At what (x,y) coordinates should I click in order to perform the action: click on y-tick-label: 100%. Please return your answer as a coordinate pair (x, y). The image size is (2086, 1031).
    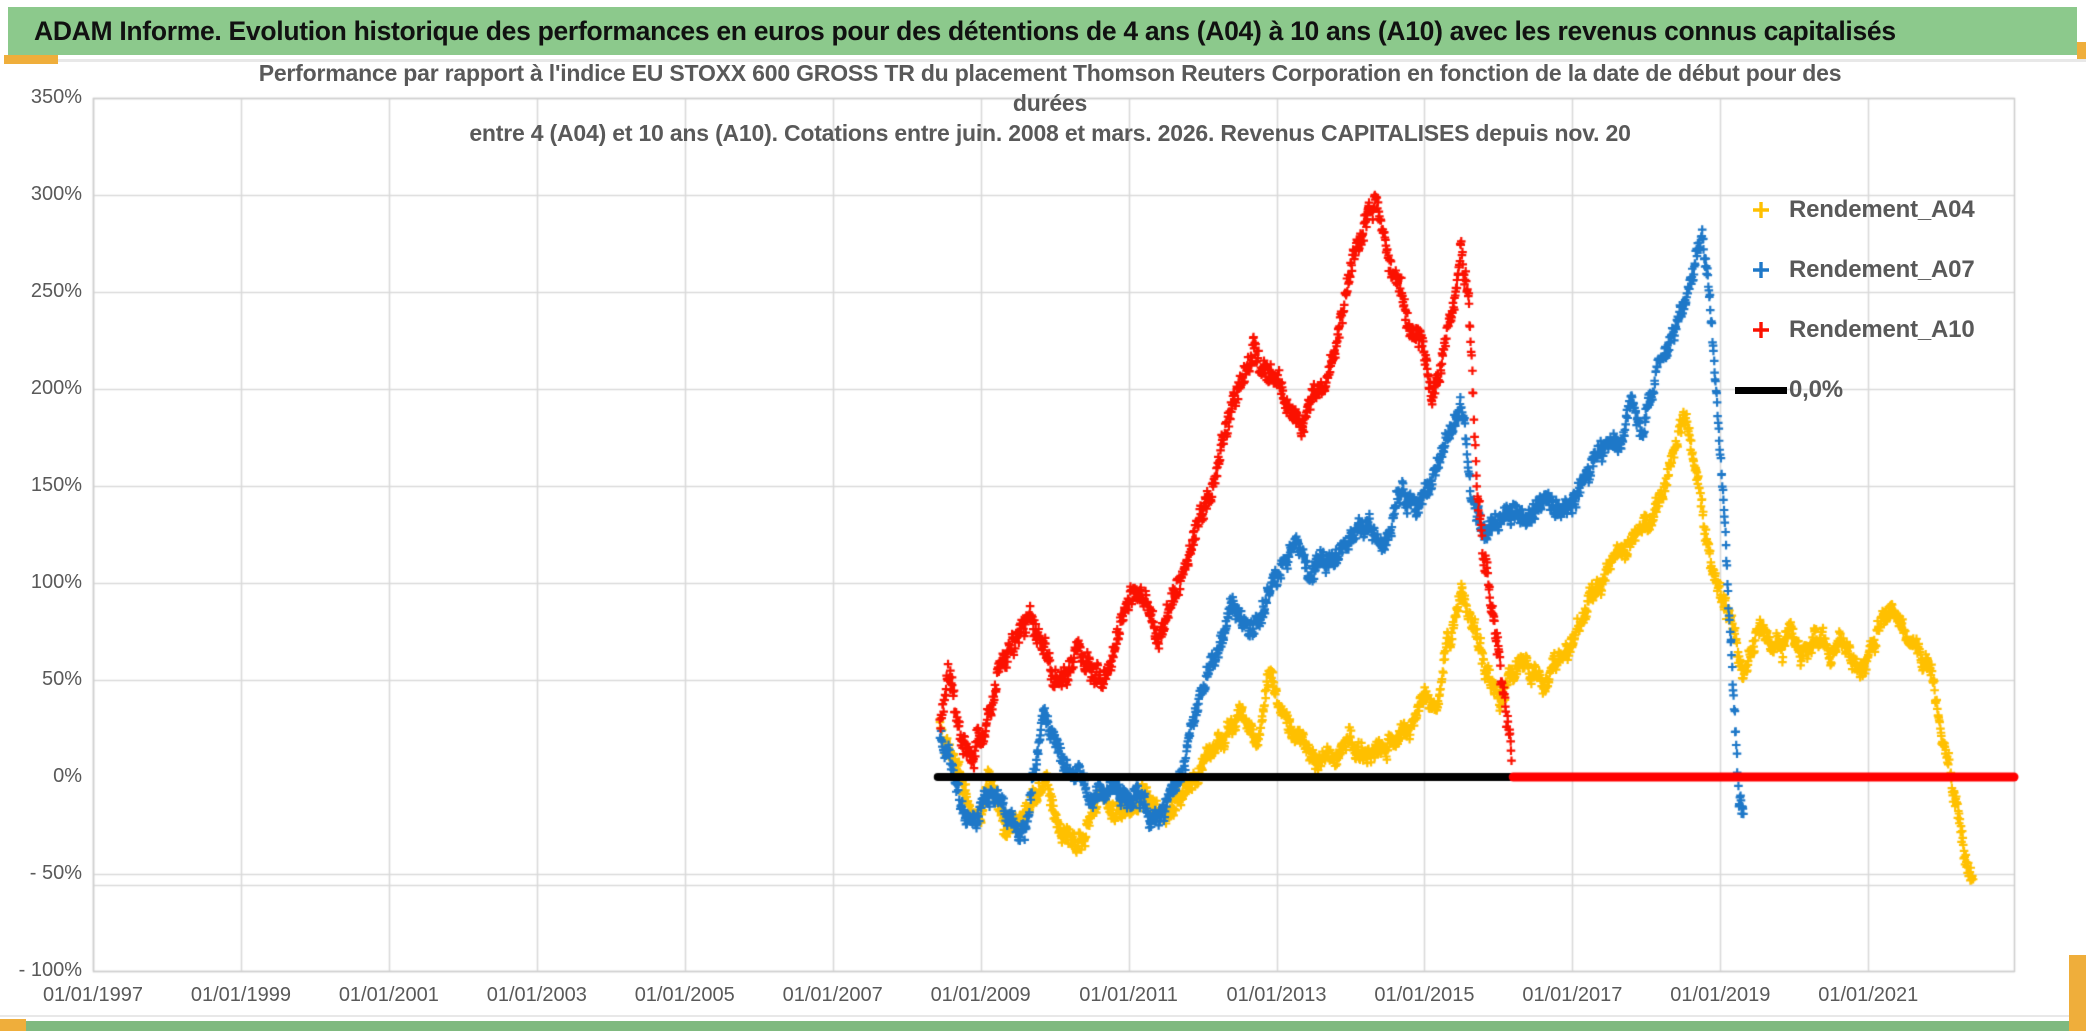
    Looking at the image, I should click on (56, 582).